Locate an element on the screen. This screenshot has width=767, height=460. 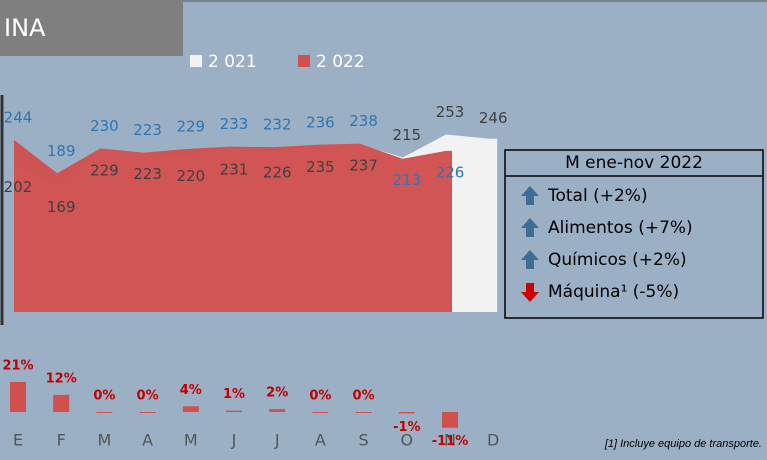
x-tick-label: N is located at coordinates (450, 440).